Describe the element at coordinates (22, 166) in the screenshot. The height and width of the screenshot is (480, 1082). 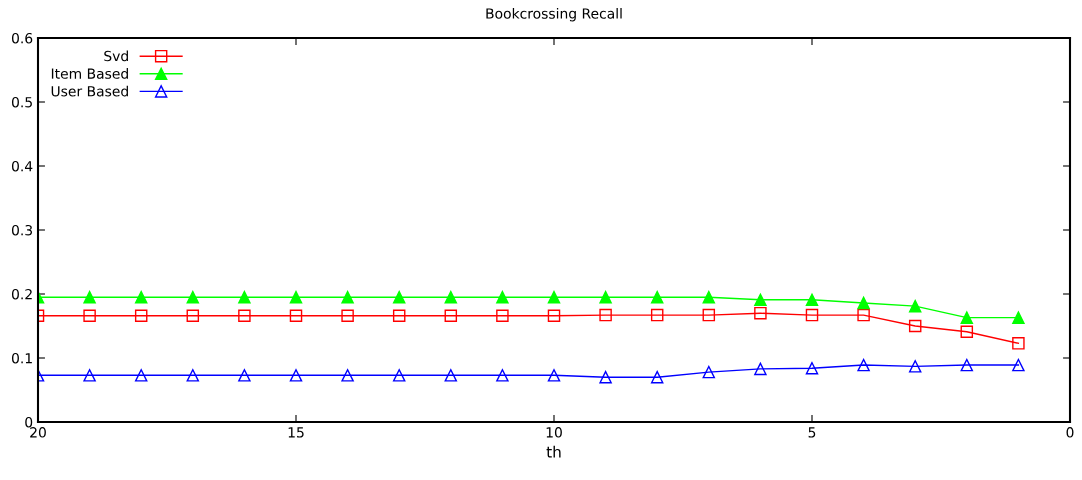
I see `y-tick-label: 0.4` at that location.